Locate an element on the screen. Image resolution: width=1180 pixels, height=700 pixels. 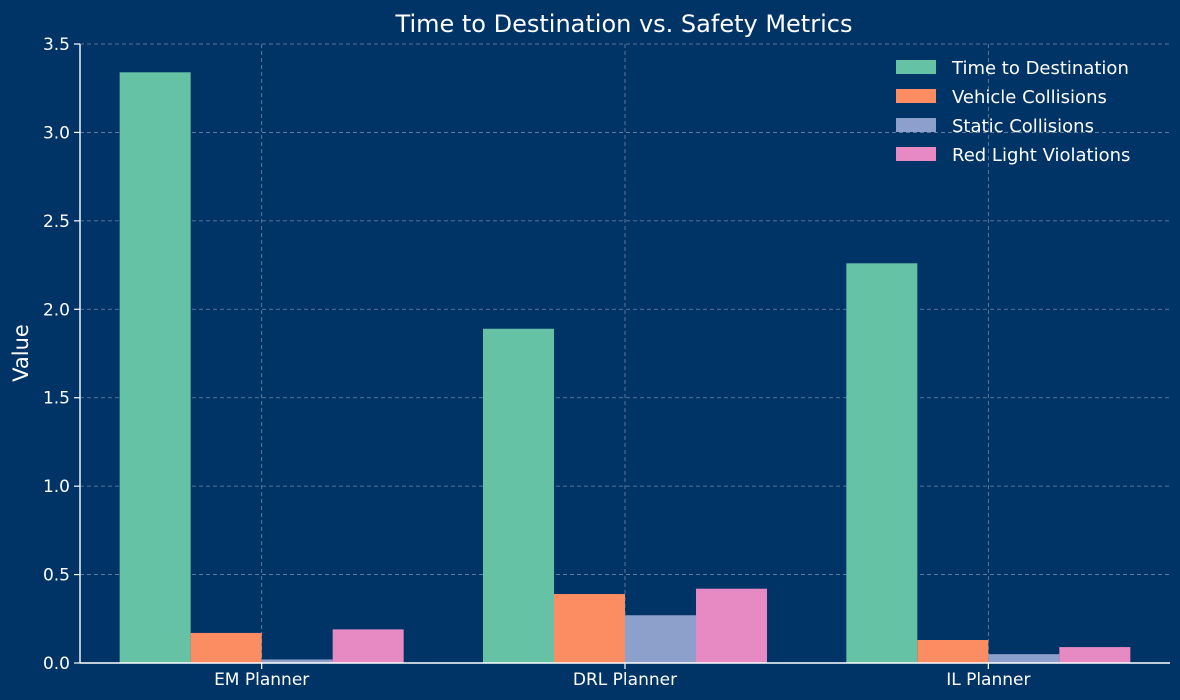
y-tick-label: 1.0 is located at coordinates (56, 487).